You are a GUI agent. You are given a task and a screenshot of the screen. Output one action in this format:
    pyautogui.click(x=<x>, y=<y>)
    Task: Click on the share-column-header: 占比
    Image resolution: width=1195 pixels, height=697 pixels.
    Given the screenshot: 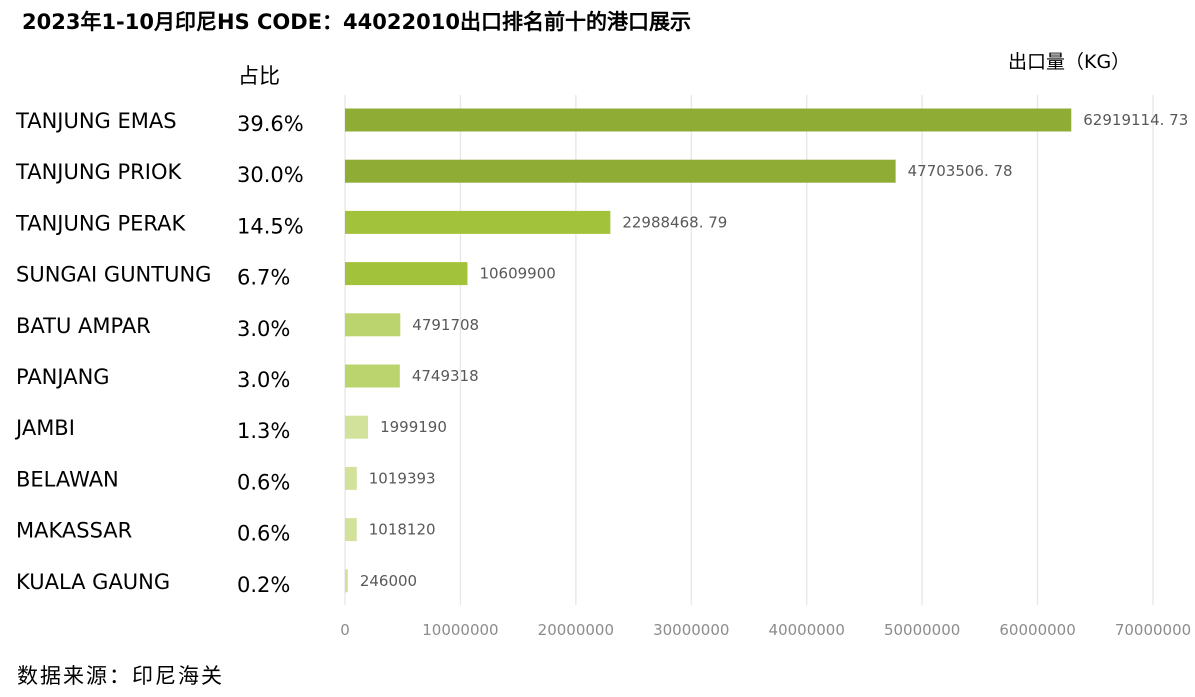 What is the action you would take?
    pyautogui.click(x=259, y=76)
    